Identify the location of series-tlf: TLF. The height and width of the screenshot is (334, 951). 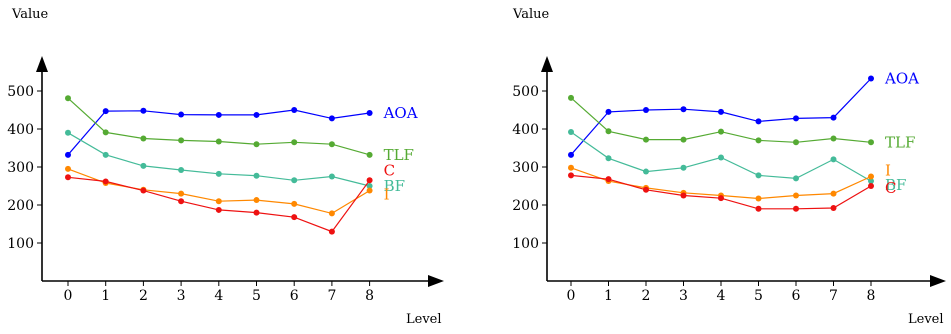
(741, 122).